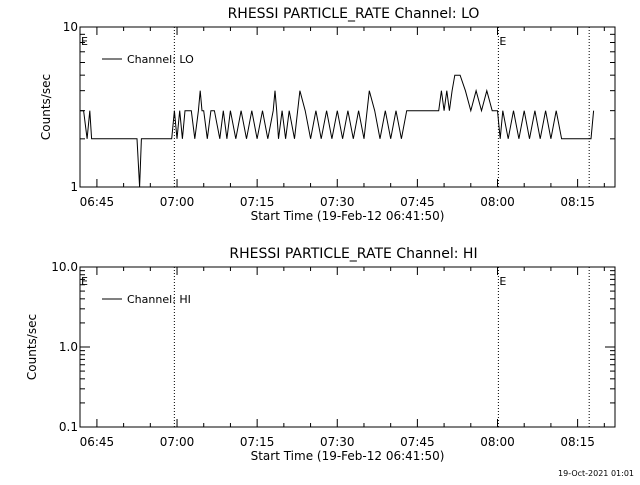  Describe the element at coordinates (74, 187) in the screenshot. I see `y-tick-label: 1` at that location.